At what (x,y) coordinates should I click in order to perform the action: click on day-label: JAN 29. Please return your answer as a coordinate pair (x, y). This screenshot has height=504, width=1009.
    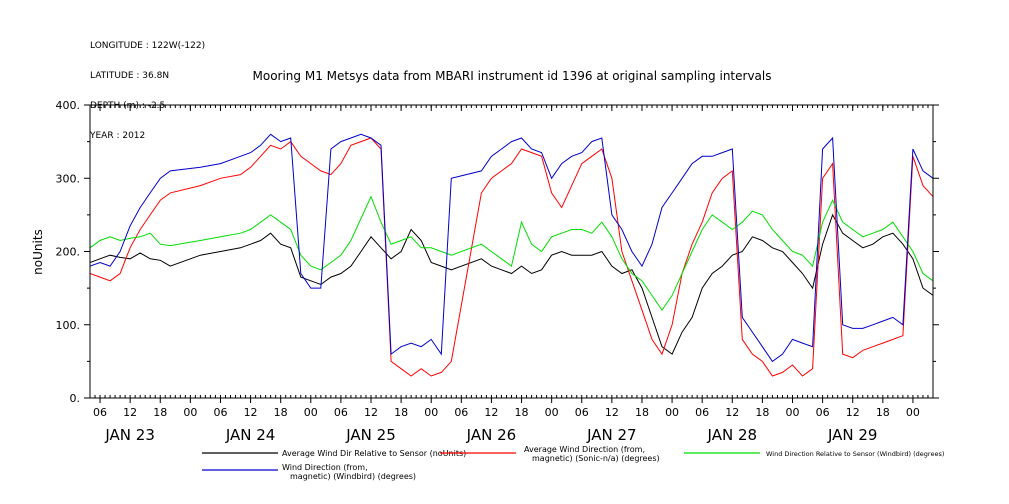
    Looking at the image, I should click on (852, 435).